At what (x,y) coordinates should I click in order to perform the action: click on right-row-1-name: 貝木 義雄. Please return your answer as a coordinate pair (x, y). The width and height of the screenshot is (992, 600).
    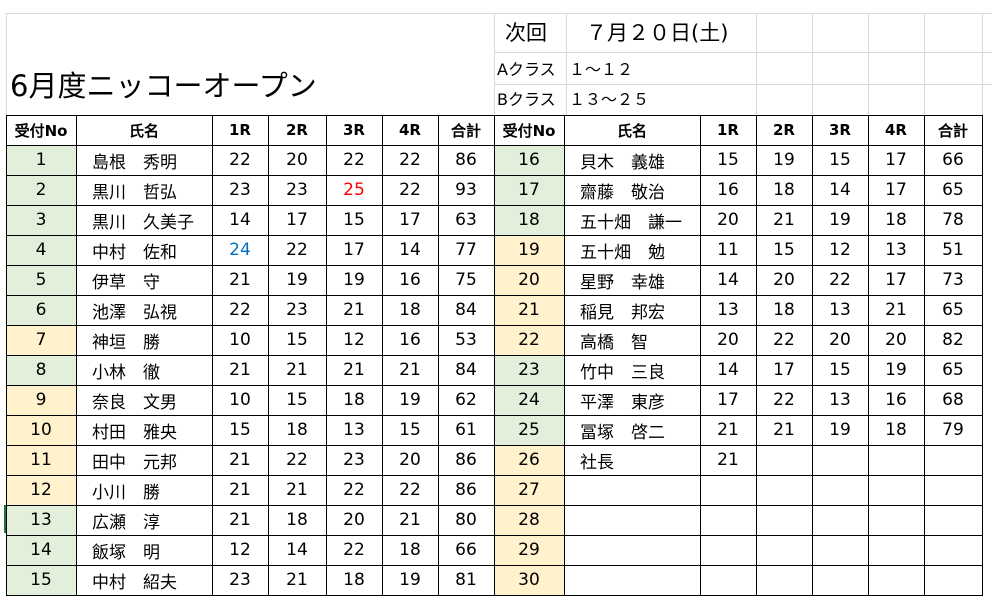
    Looking at the image, I should click on (622, 162).